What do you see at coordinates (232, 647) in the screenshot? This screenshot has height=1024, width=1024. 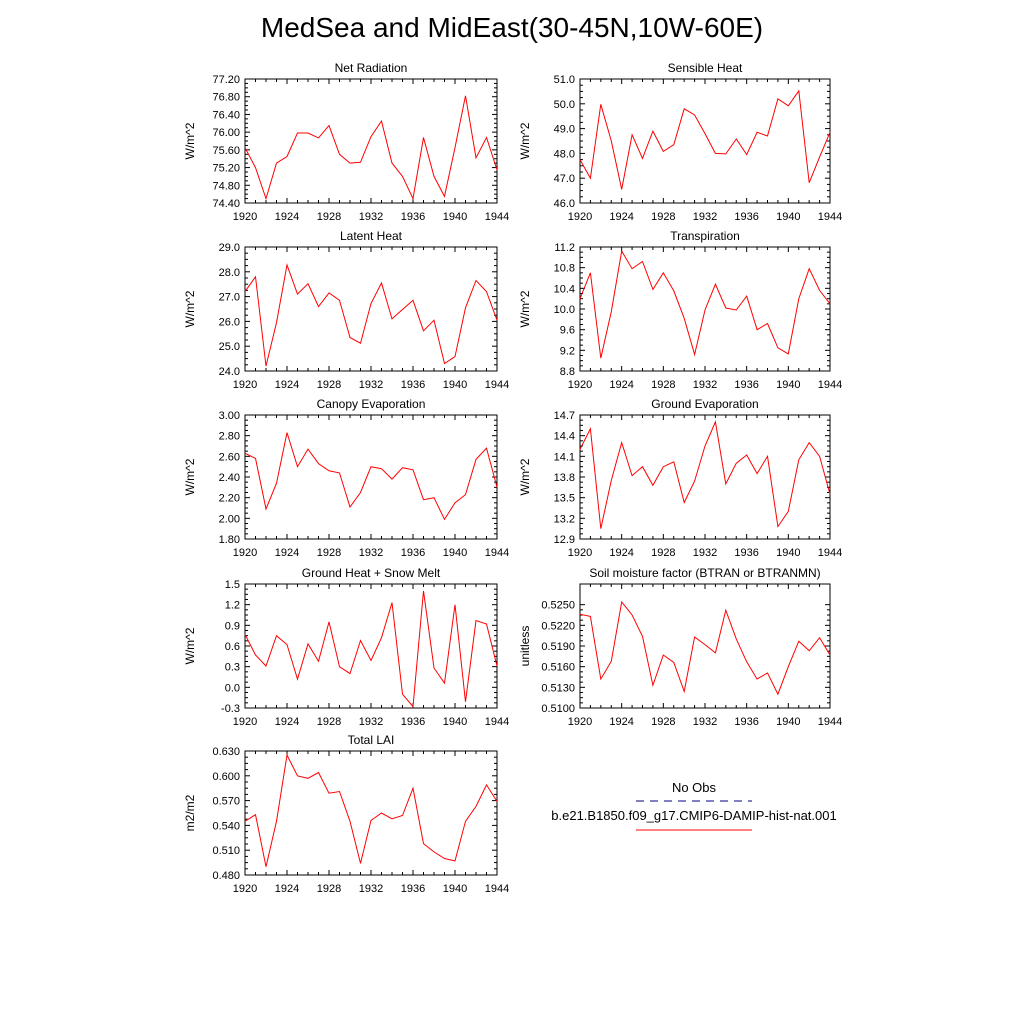 I see `y-tick-label: 0.6` at bounding box center [232, 647].